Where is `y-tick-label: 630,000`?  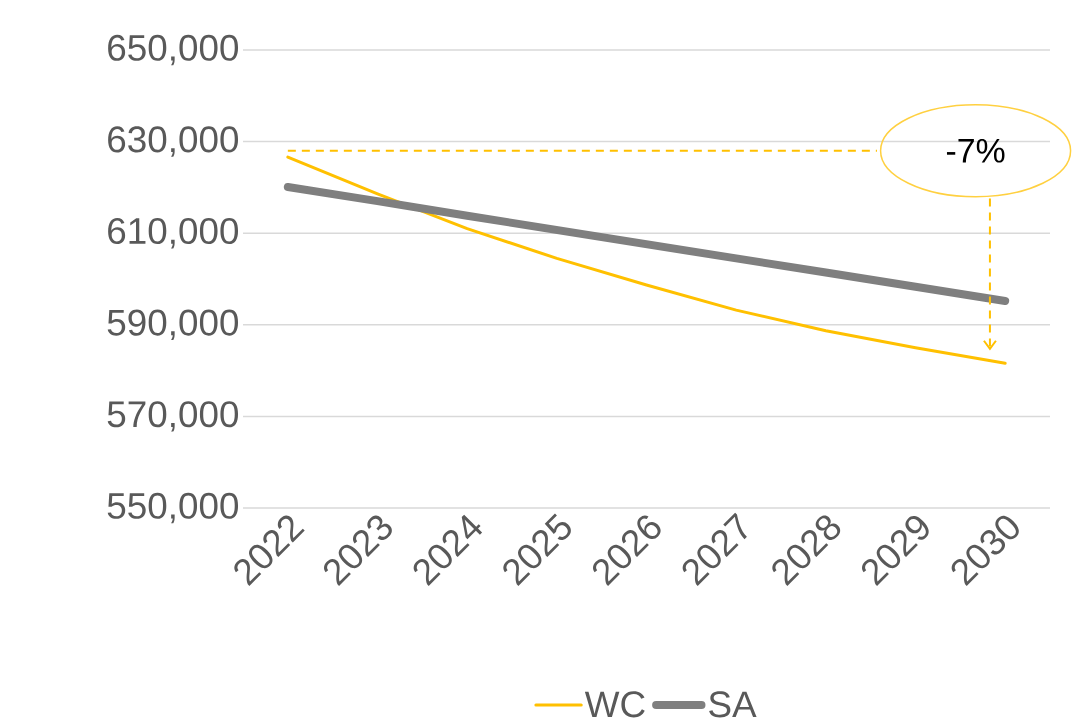 y-tick-label: 630,000 is located at coordinates (173, 141).